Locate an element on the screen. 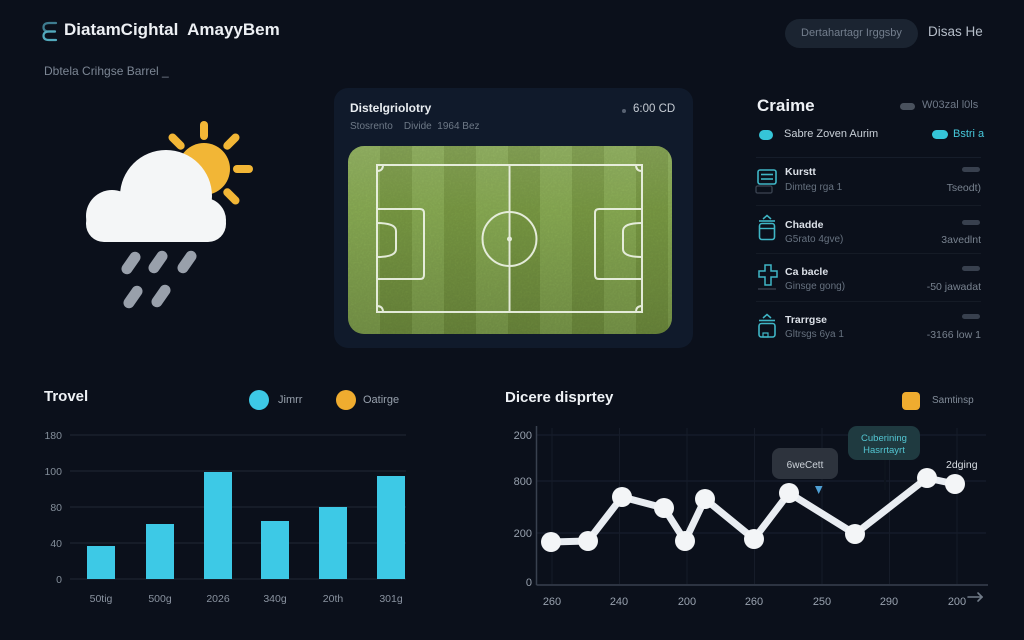  svg-text: 40 is located at coordinates (56, 544).